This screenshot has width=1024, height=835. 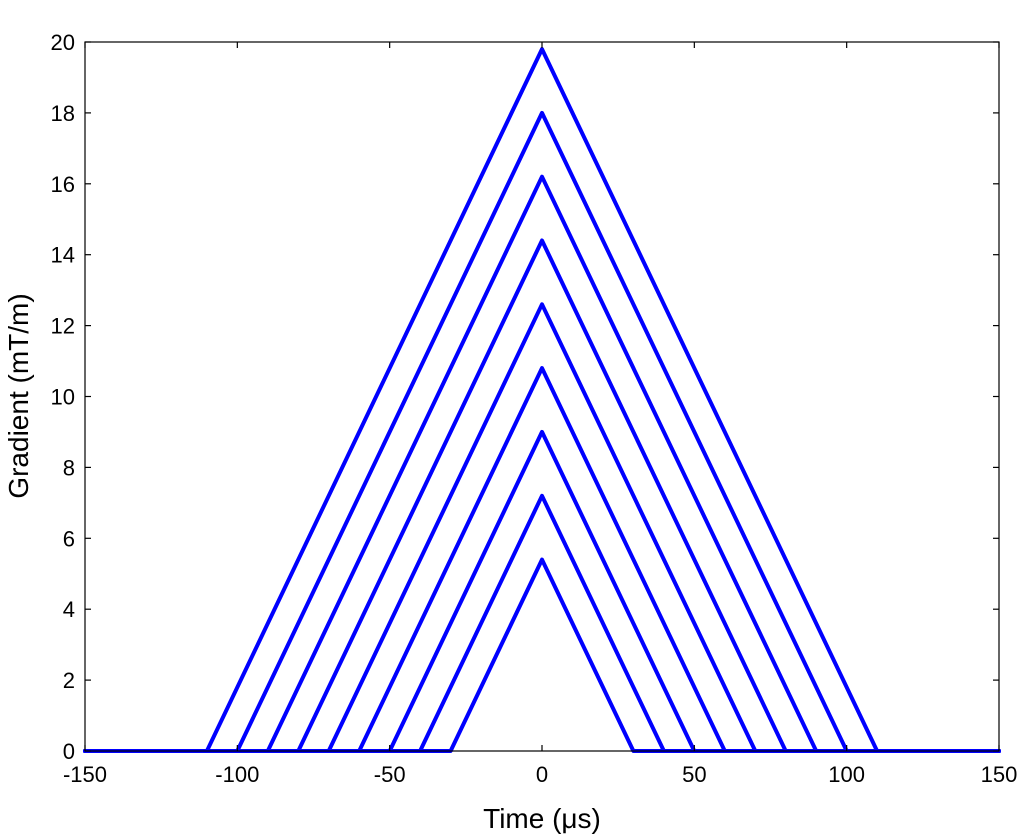 What do you see at coordinates (69, 609) in the screenshot?
I see `y-tick-label: 4` at bounding box center [69, 609].